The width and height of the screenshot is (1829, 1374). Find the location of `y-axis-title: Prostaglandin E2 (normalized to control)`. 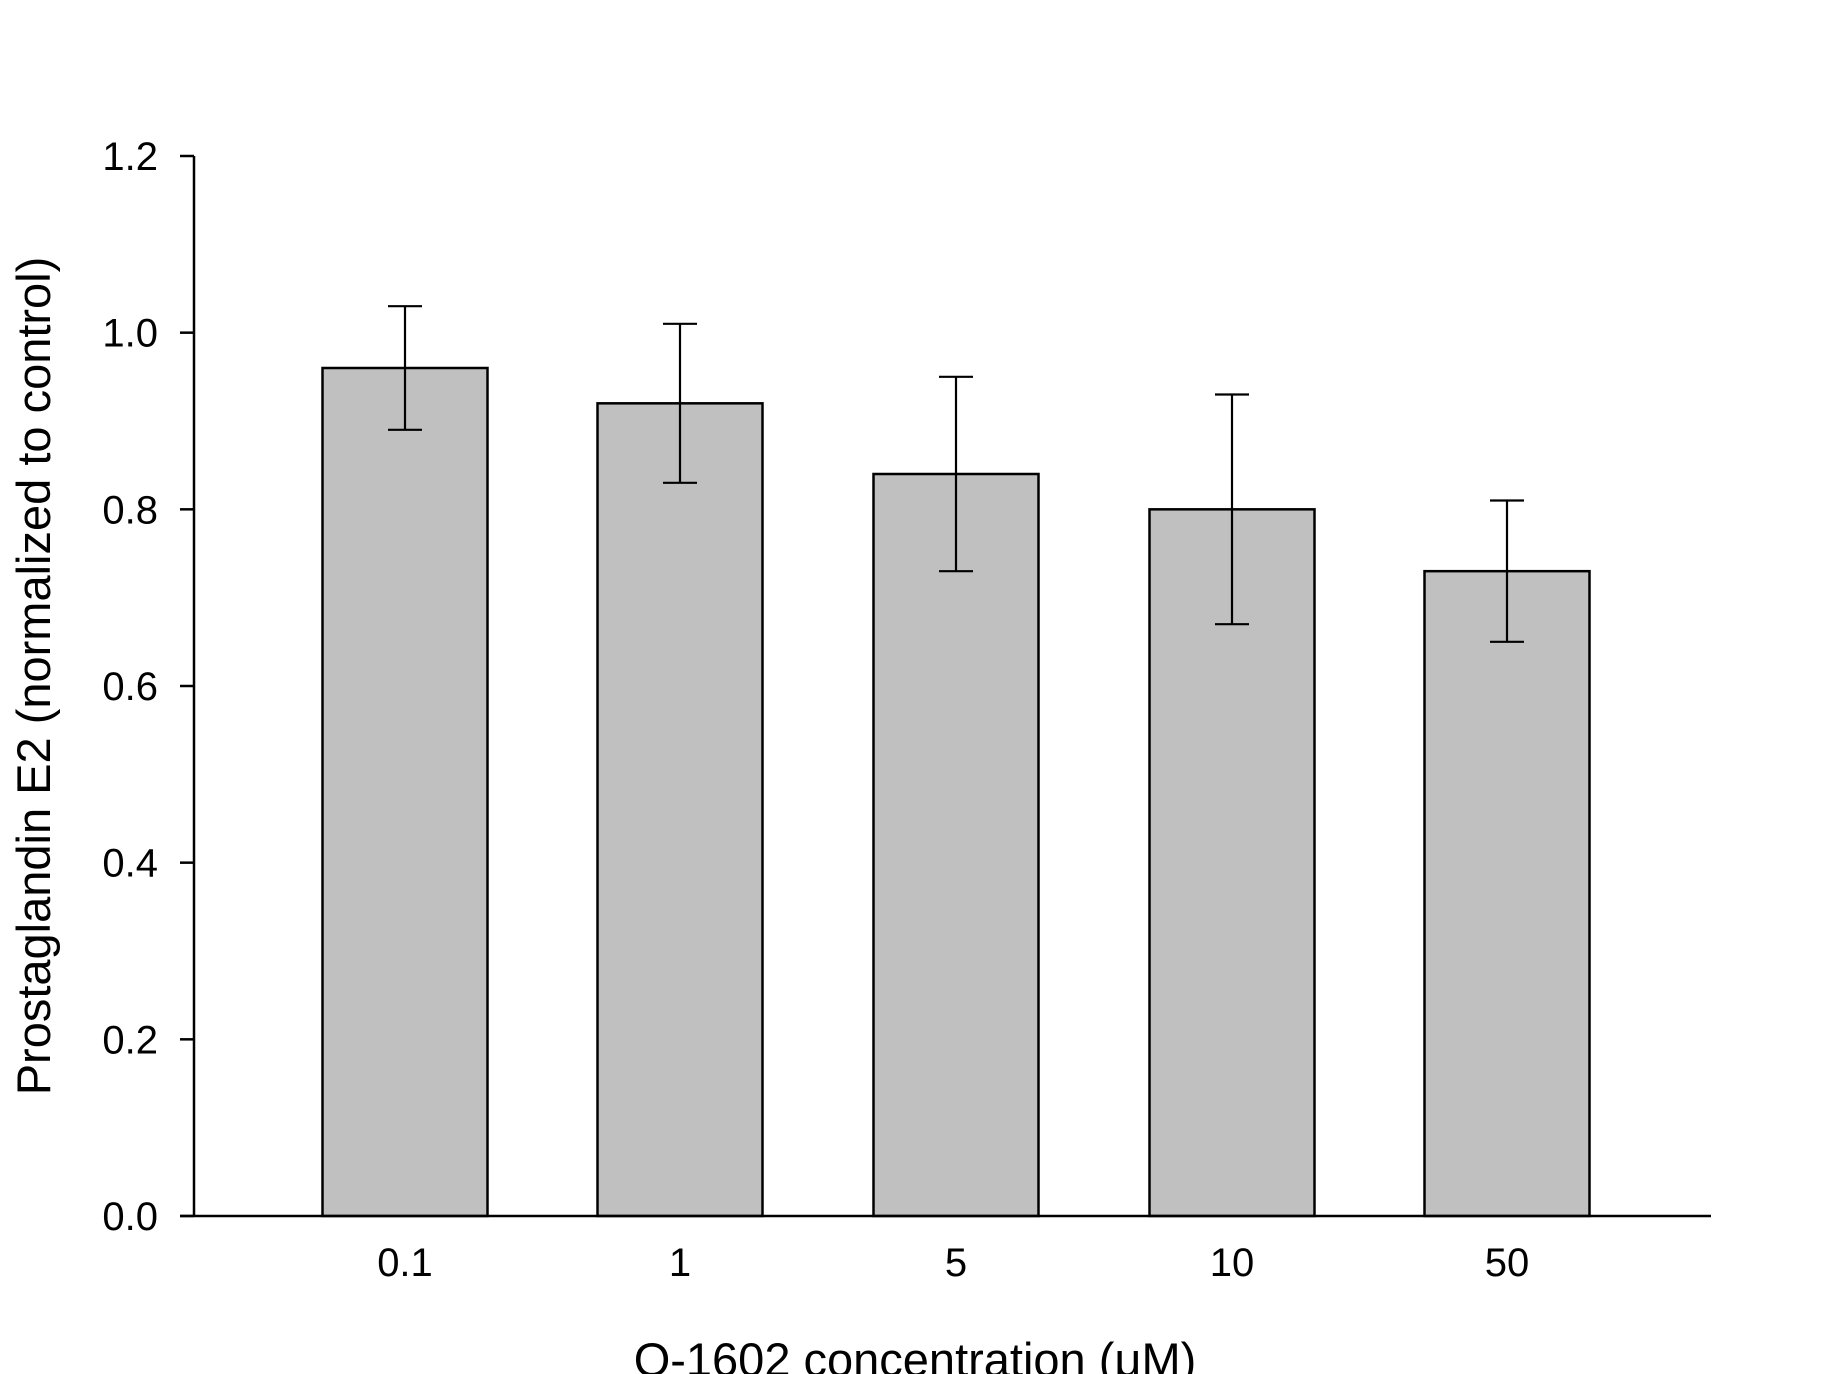

y-axis-title: Prostaglandin E2 (normalized to control) is located at coordinates (33, 676).